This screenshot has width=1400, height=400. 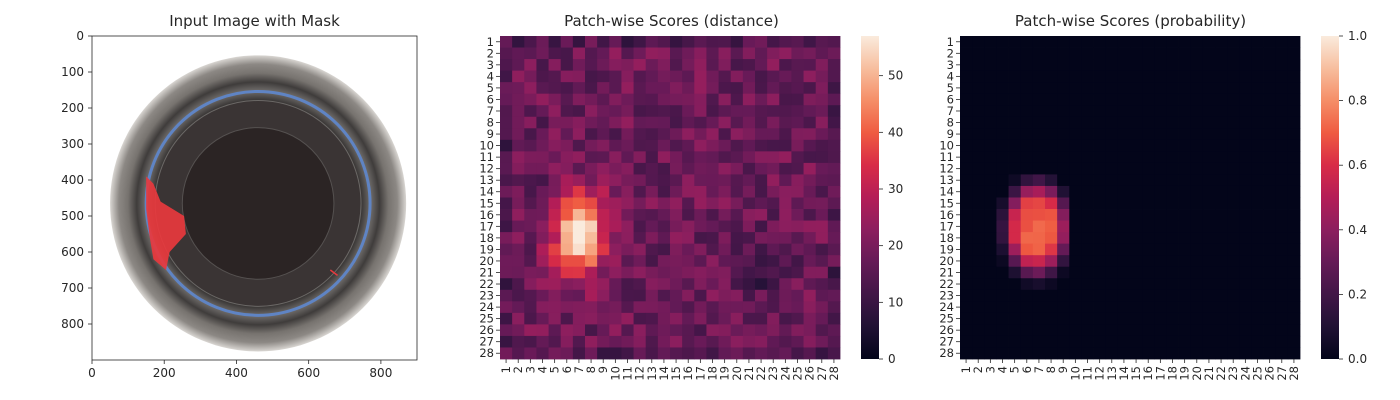 What do you see at coordinates (895, 132) in the screenshot?
I see `colorbar-tick-label: 40` at bounding box center [895, 132].